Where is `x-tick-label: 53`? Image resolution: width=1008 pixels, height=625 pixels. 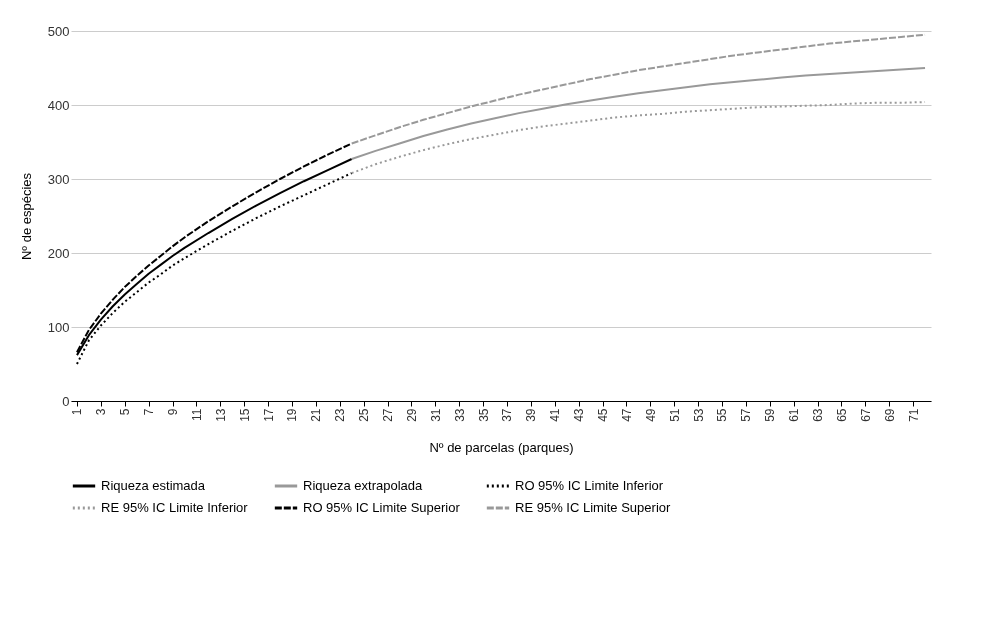
x-tick-label: 53 is located at coordinates (698, 415).